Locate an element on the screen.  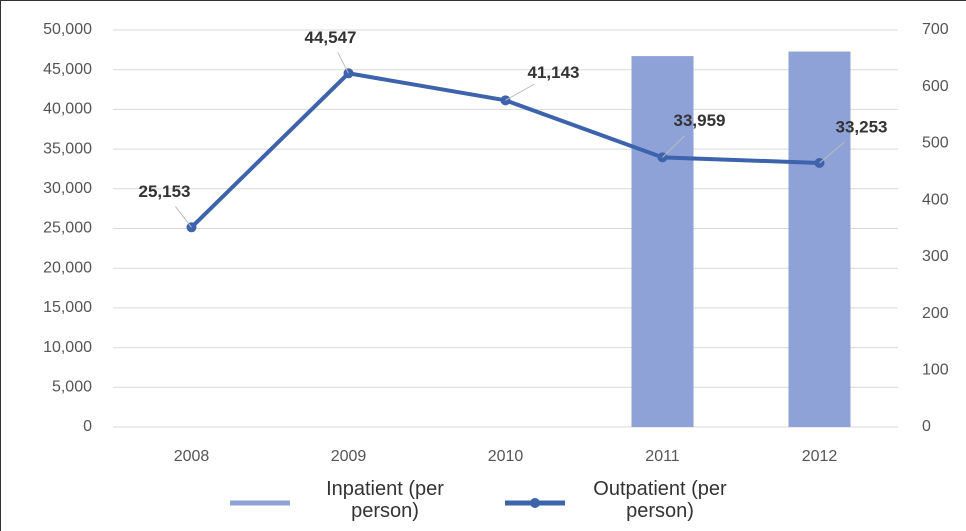
data-label: 33,959 is located at coordinates (700, 120).